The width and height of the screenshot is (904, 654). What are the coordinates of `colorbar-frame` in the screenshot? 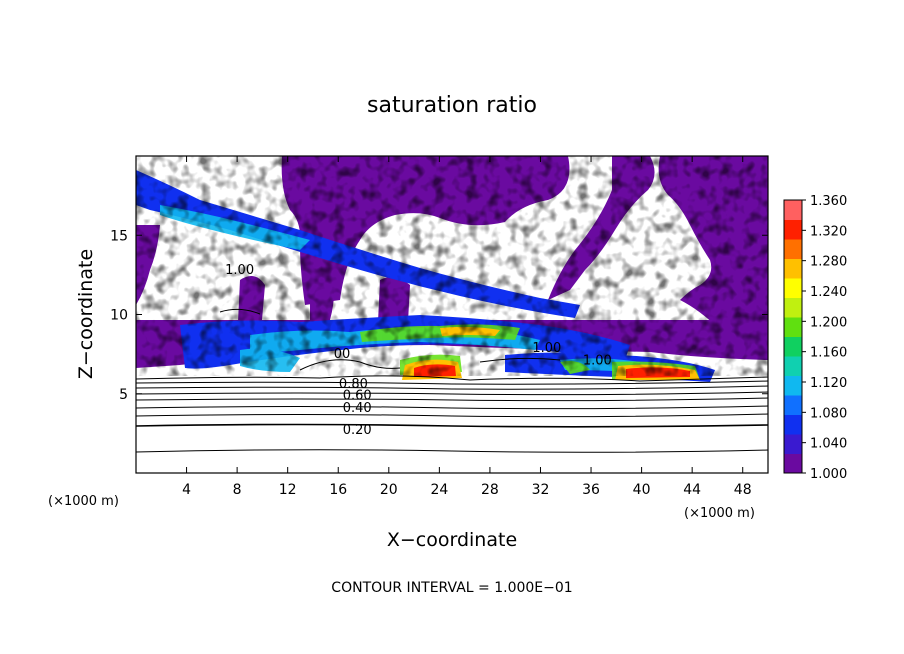 It's located at (793, 336).